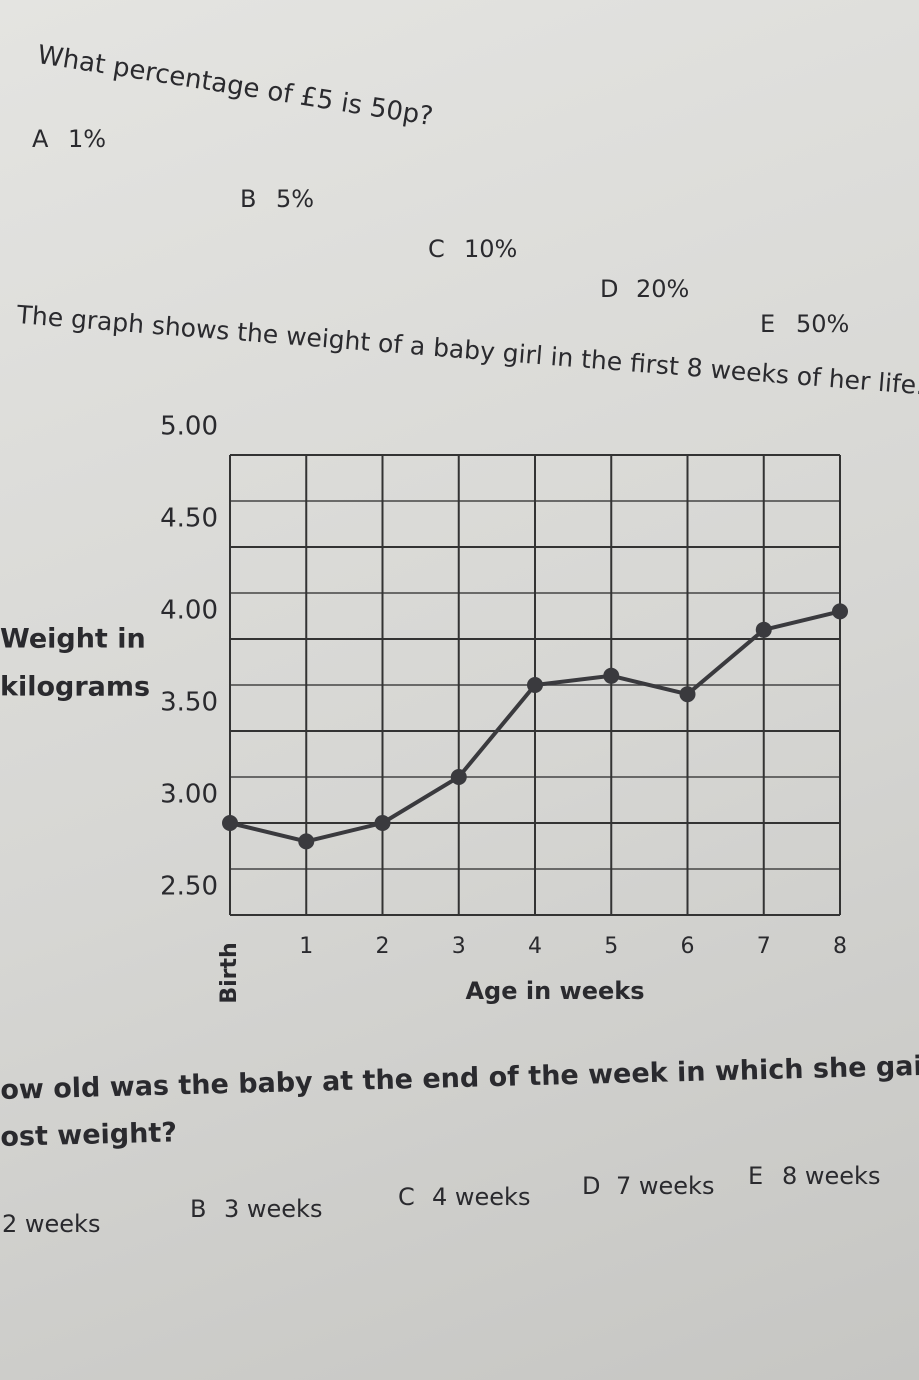 The height and width of the screenshot is (1380, 919). I want to click on x-tick-label: 5, so click(611, 946).